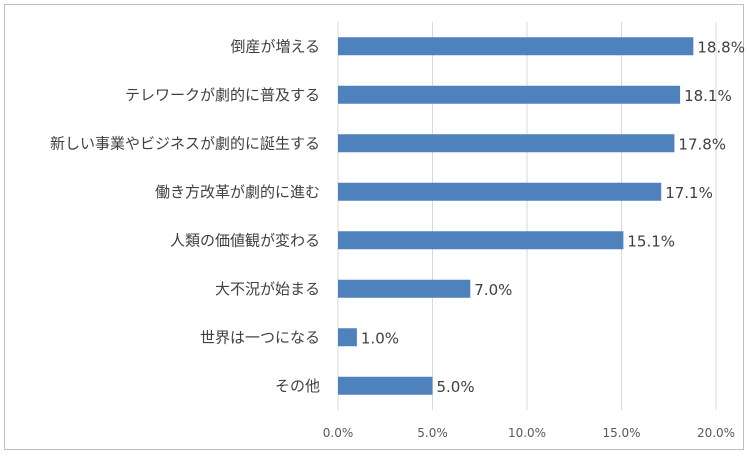  What do you see at coordinates (222, 95) in the screenshot?
I see `category-label: テレワークが劇的に普及する` at bounding box center [222, 95].